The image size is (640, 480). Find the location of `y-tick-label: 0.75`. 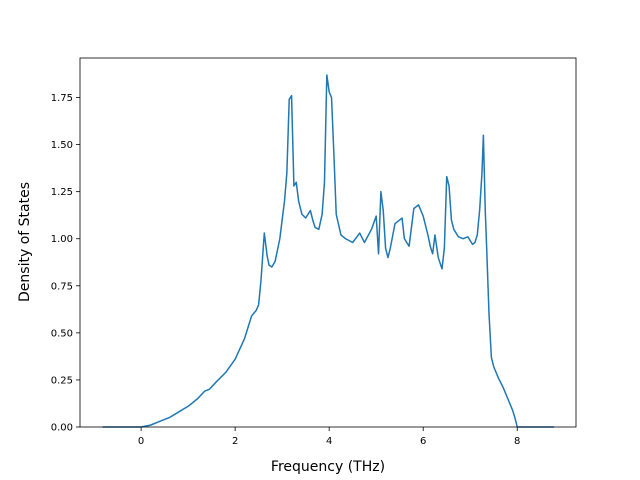

y-tick-label: 0.75 is located at coordinates (62, 286).